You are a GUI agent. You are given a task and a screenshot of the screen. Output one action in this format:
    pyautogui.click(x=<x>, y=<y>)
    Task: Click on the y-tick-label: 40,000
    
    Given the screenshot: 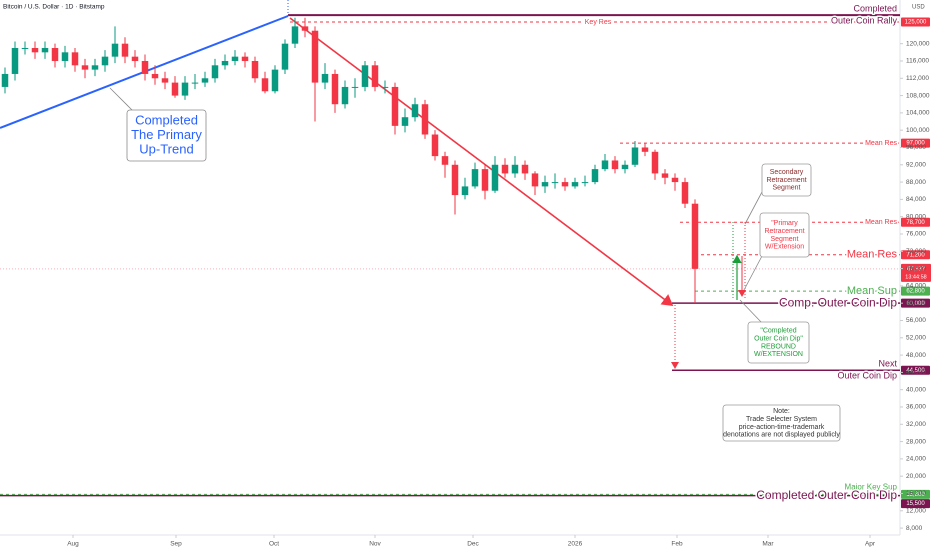 What is the action you would take?
    pyautogui.click(x=916, y=389)
    